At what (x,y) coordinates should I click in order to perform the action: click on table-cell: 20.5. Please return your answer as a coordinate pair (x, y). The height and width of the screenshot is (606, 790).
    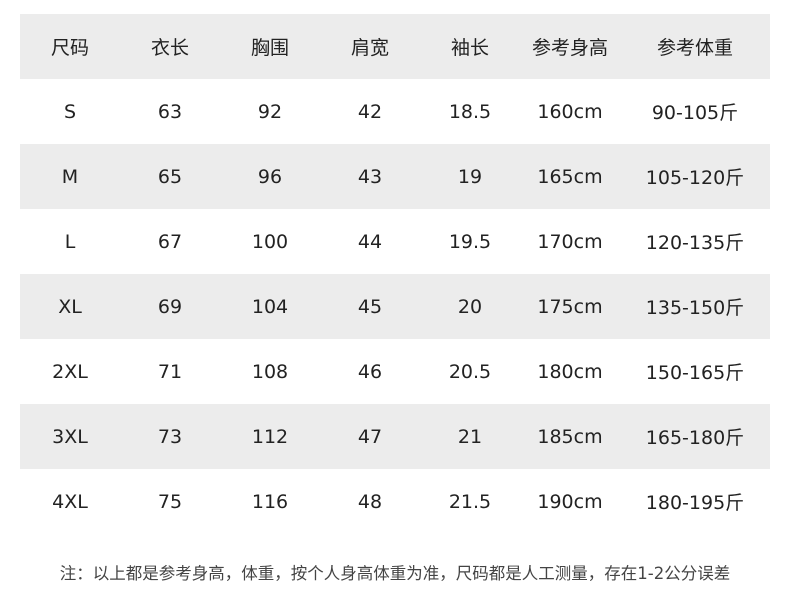
    Looking at the image, I should click on (470, 371).